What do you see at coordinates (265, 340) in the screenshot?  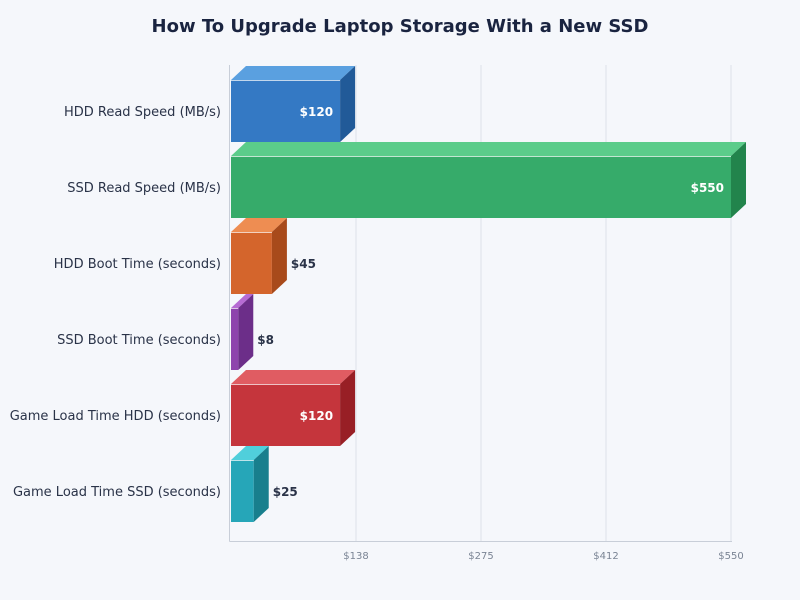 I see `value-label: $8` at bounding box center [265, 340].